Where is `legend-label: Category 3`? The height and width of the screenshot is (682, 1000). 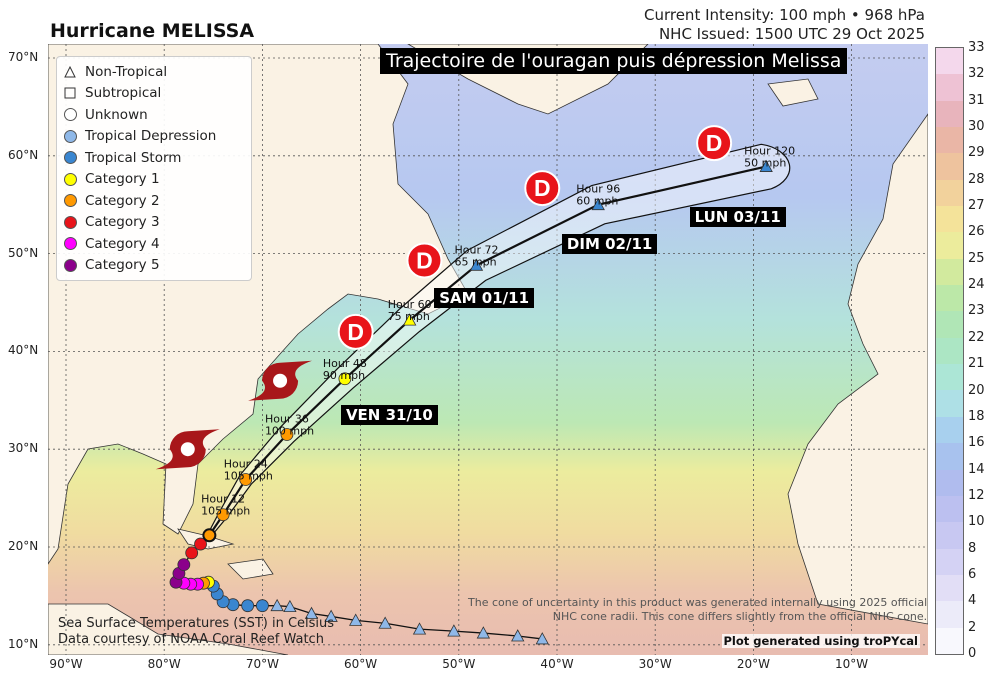 legend-label: Category 3 is located at coordinates (122, 222).